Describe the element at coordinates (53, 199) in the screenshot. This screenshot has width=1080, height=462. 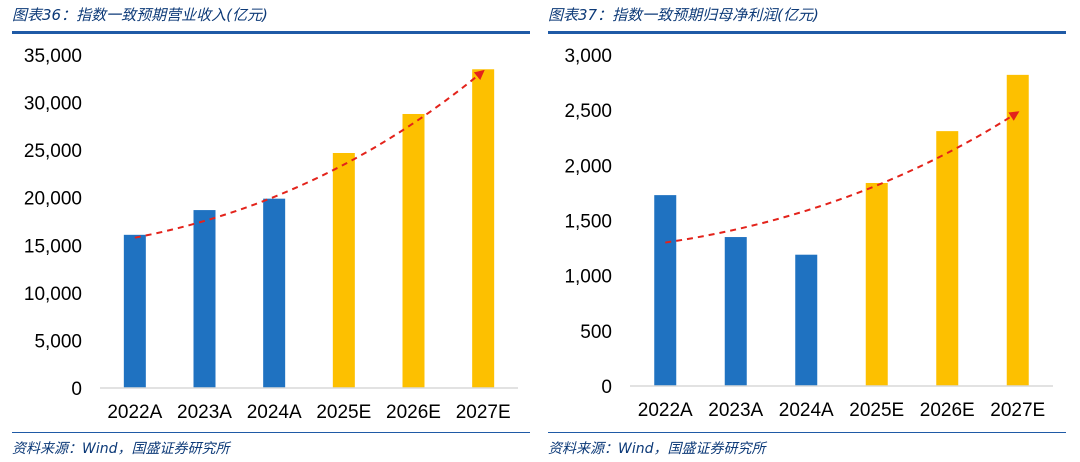
I see `y-tick-label: 20,000` at that location.